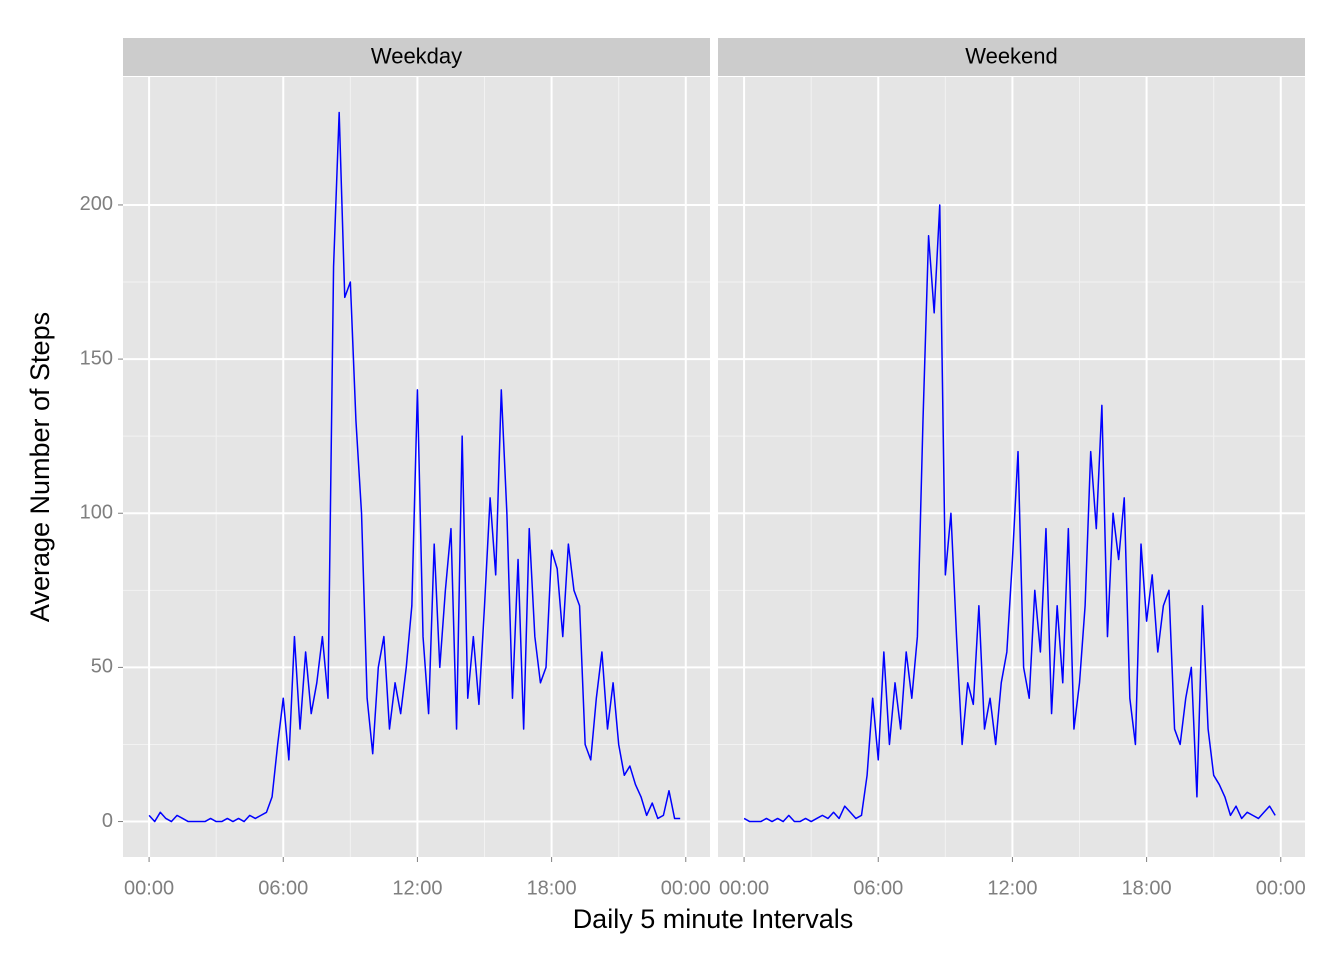  Describe the element at coordinates (107, 821) in the screenshot. I see `y-tick-label: 0` at that location.